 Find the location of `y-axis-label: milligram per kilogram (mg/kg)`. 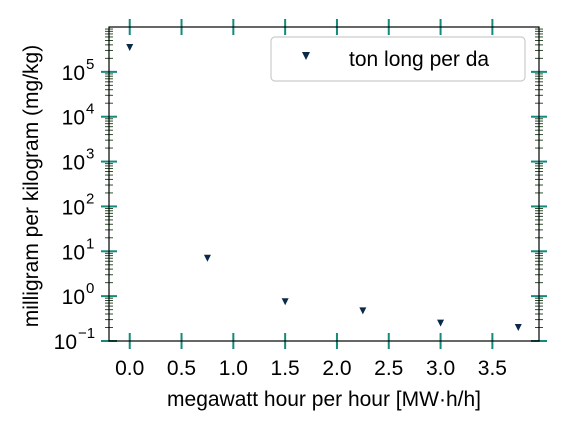

y-axis-label: milligram per kilogram (mg/kg) is located at coordinates (31, 186).